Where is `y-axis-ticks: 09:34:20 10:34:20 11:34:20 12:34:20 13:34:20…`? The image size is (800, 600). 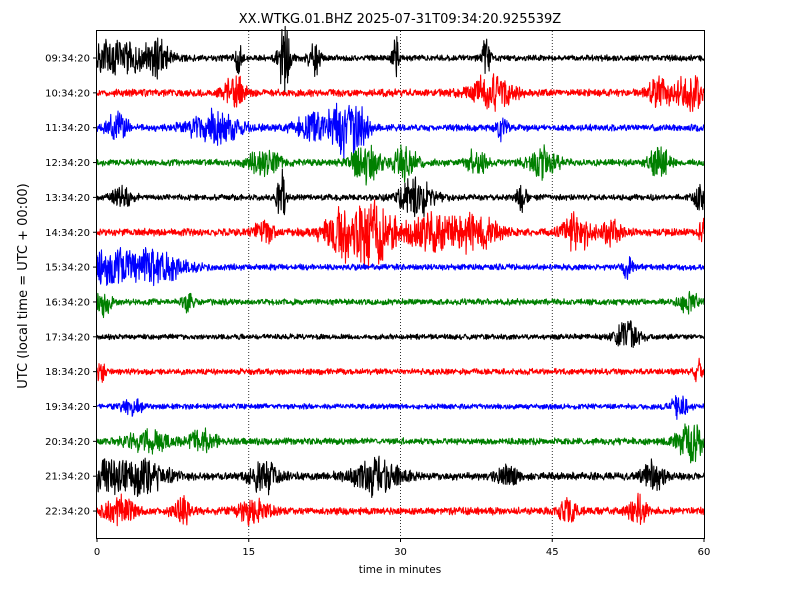
y-axis-ticks: 09:34:20 10:34:20 11:34:20 12:34:20 13:34:20… is located at coordinates (71, 286).